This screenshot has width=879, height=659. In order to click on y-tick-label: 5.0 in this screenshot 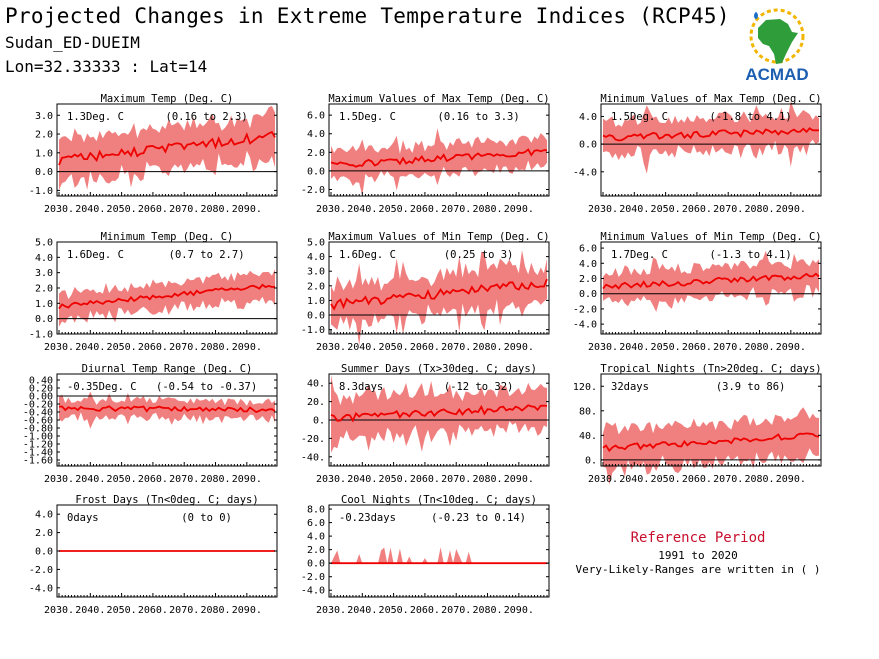, I will do `click(316, 243)`.